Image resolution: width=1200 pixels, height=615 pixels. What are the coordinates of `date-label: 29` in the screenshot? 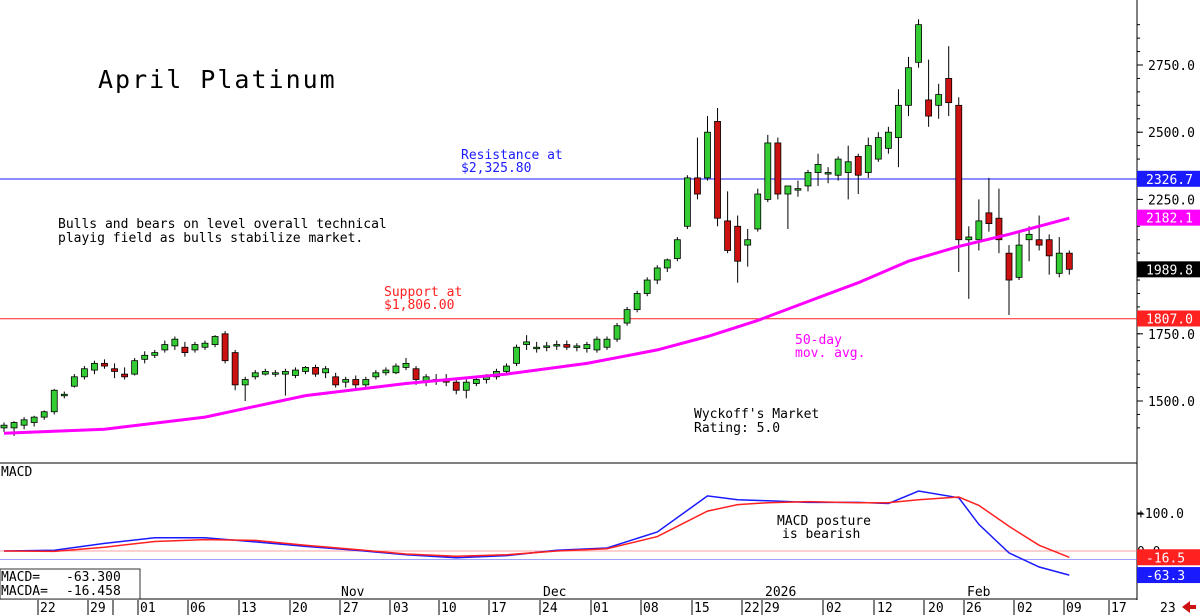 It's located at (98, 608).